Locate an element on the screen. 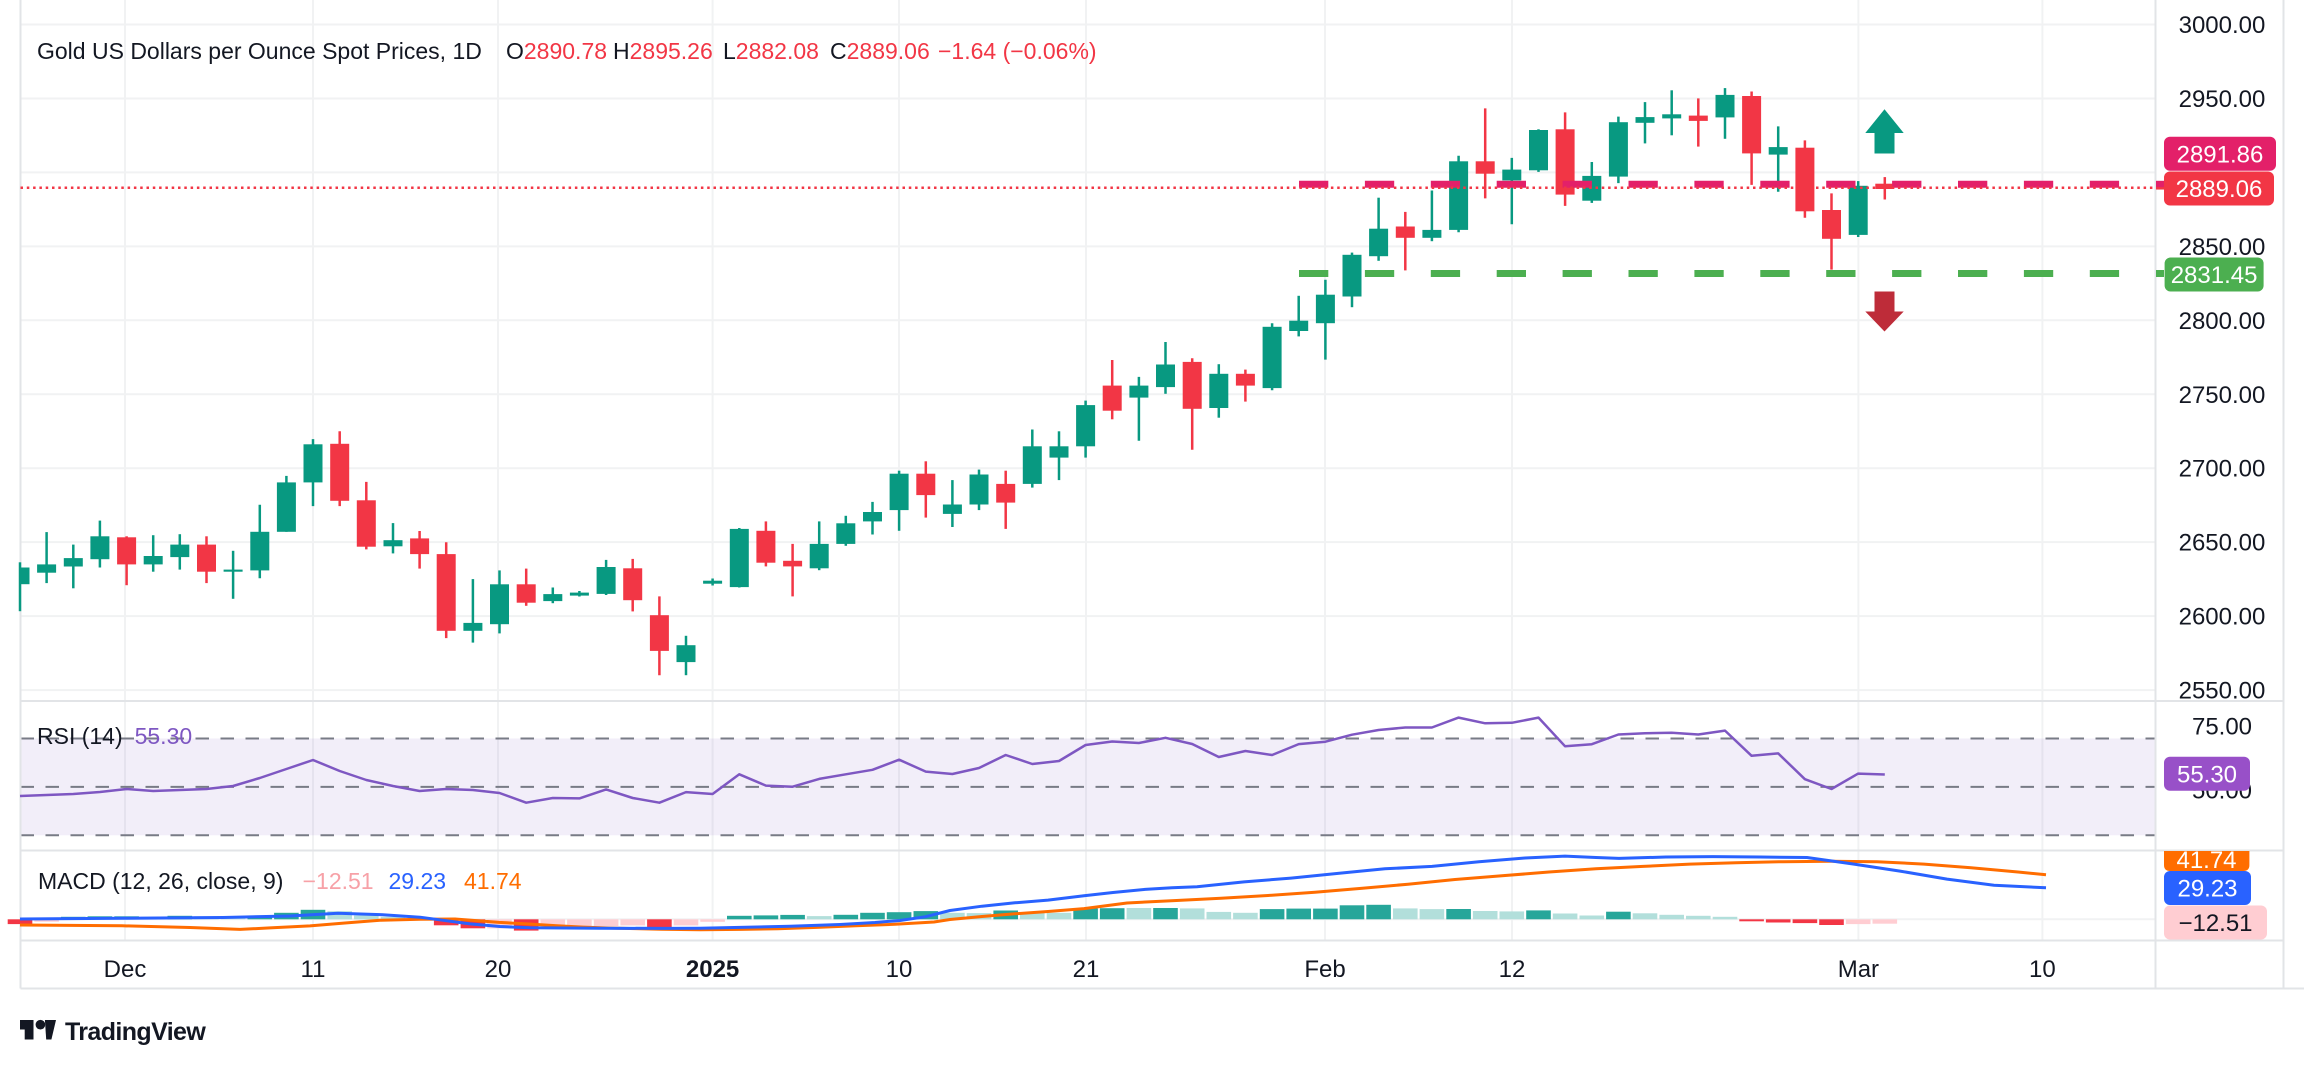 Image resolution: width=2304 pixels, height=1066 pixels. svg-text: Mar is located at coordinates (1858, 969).